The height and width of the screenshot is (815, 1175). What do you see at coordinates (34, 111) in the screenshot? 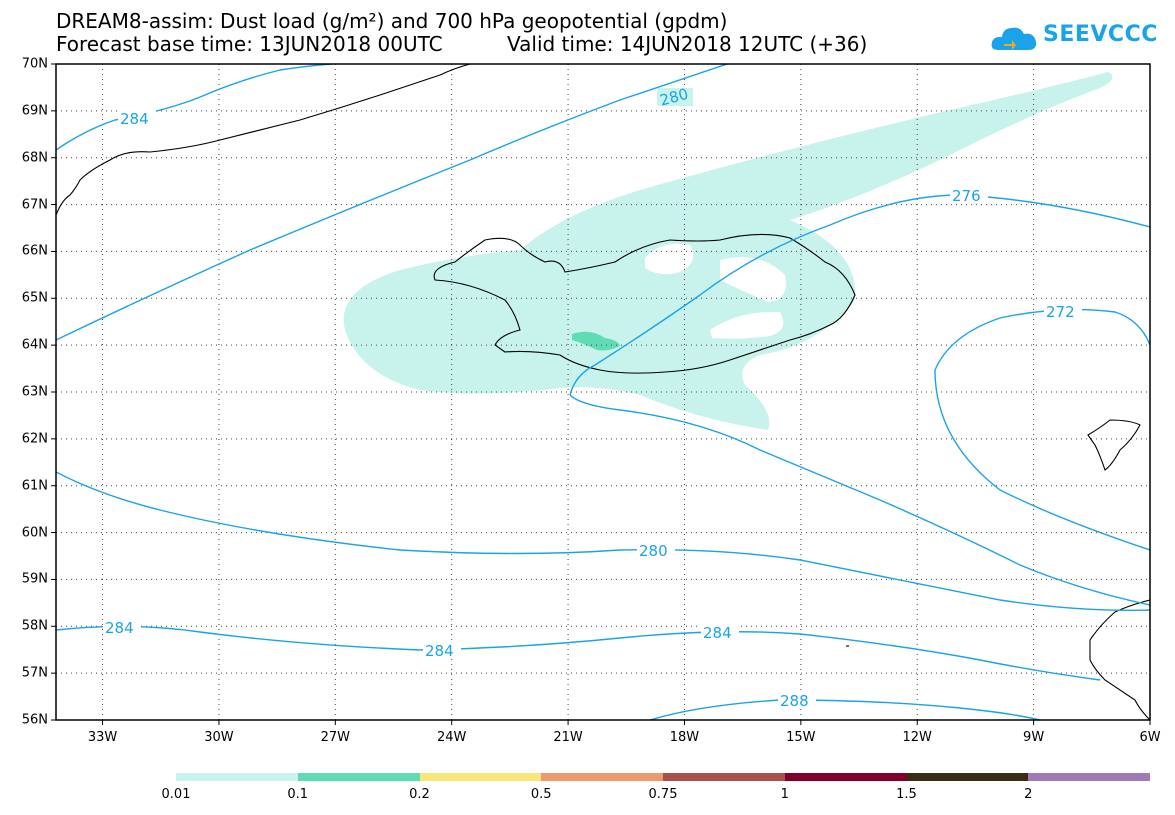
I see `lat-label-69n: 69N` at bounding box center [34, 111].